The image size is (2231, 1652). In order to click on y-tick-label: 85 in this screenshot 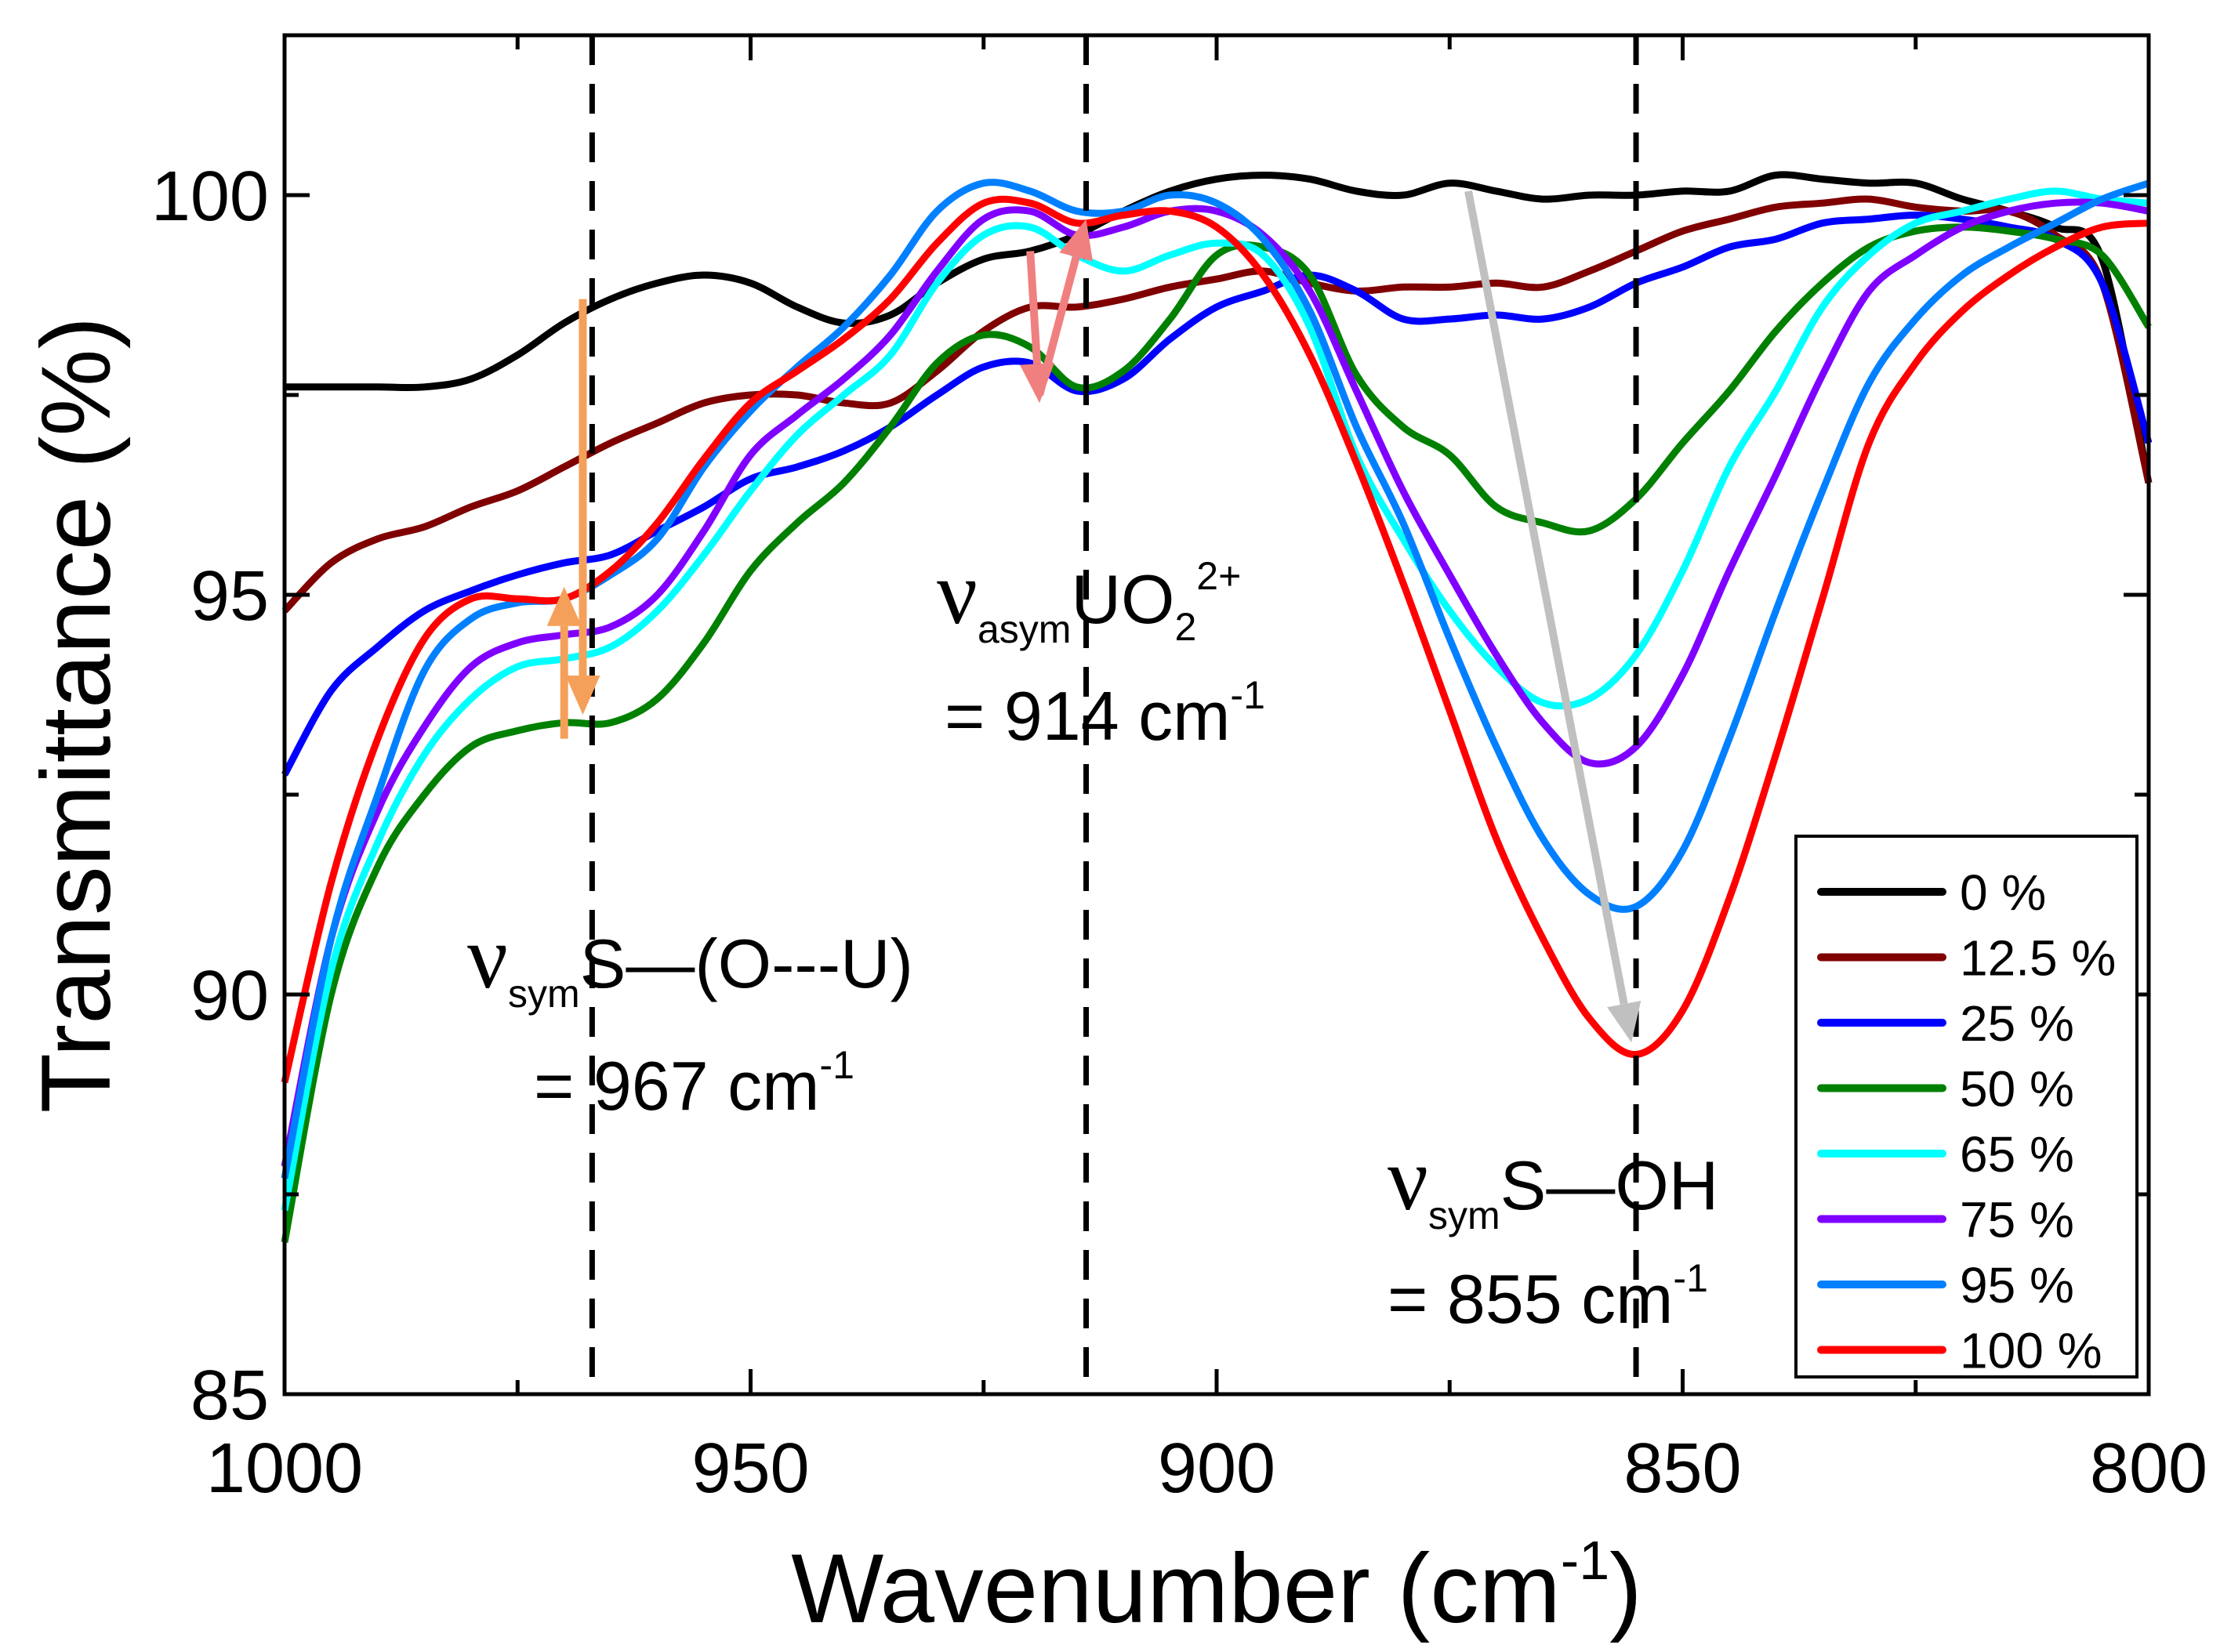, I will do `click(229, 1396)`.